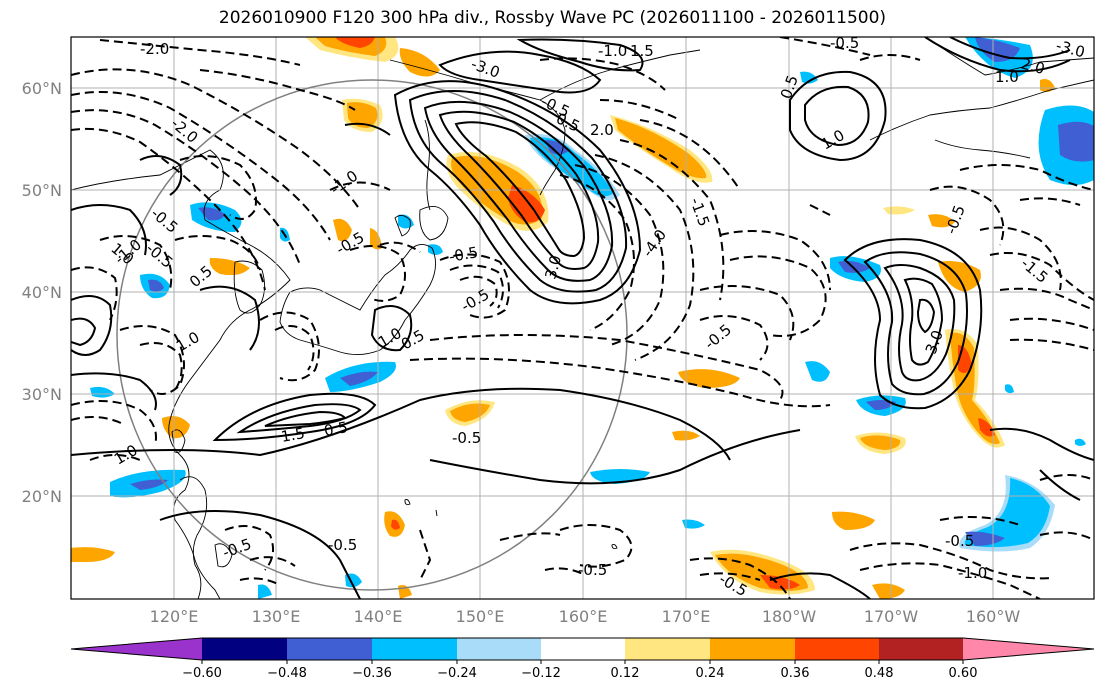 The height and width of the screenshot is (692, 1105). I want to click on colorbar-extend-high, so click(1028, 649).